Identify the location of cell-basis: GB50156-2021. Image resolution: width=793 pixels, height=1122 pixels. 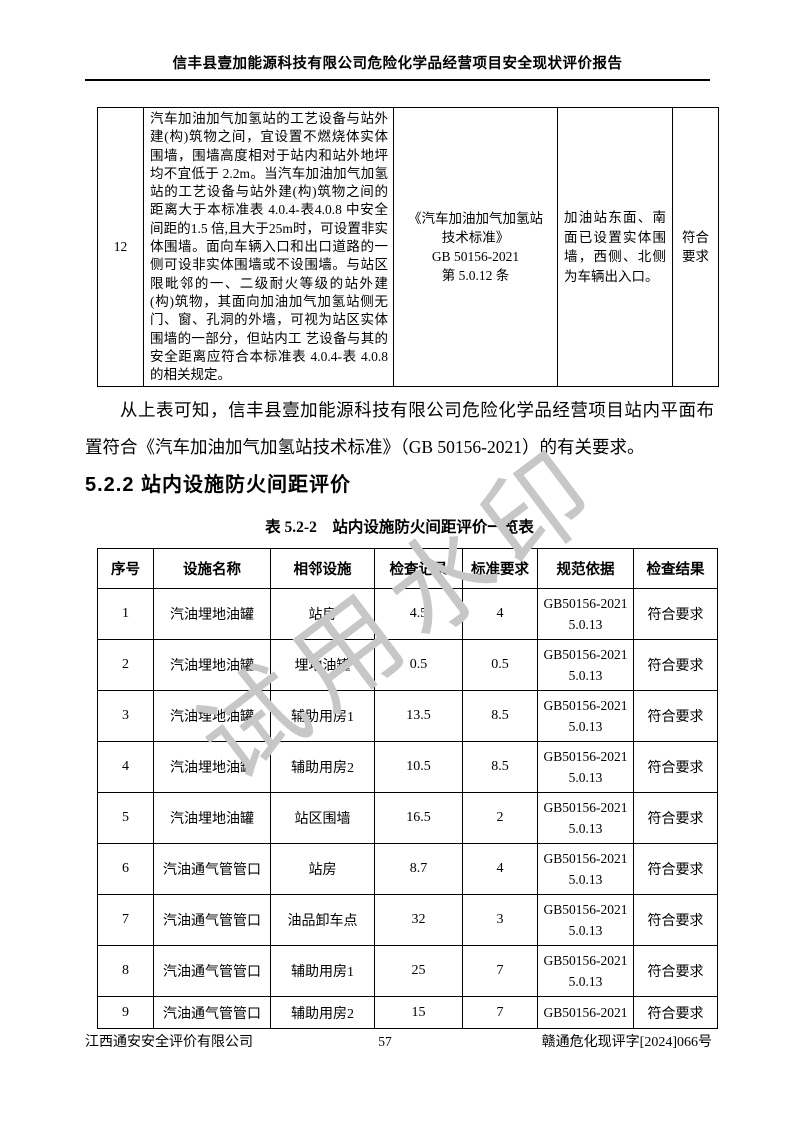
(585, 1012).